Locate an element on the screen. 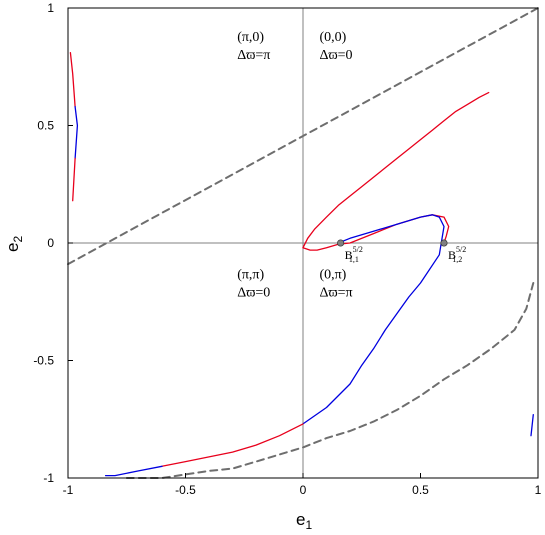  plot-points: B5/2 1,1 B5/2 1,2 is located at coordinates (401, 251).